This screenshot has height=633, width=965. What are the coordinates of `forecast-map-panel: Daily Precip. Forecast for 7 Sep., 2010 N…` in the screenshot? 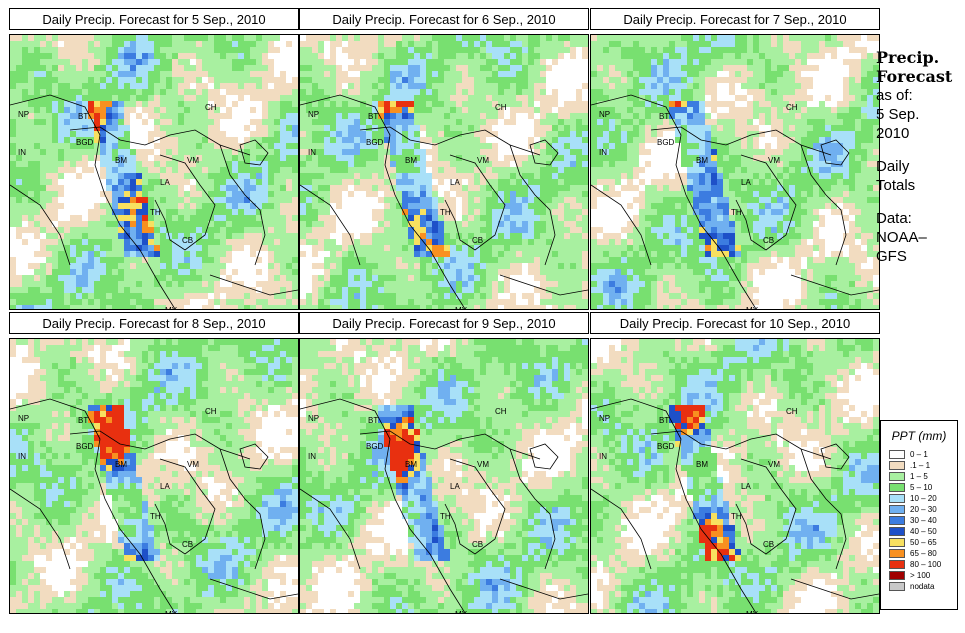 It's located at (736, 159).